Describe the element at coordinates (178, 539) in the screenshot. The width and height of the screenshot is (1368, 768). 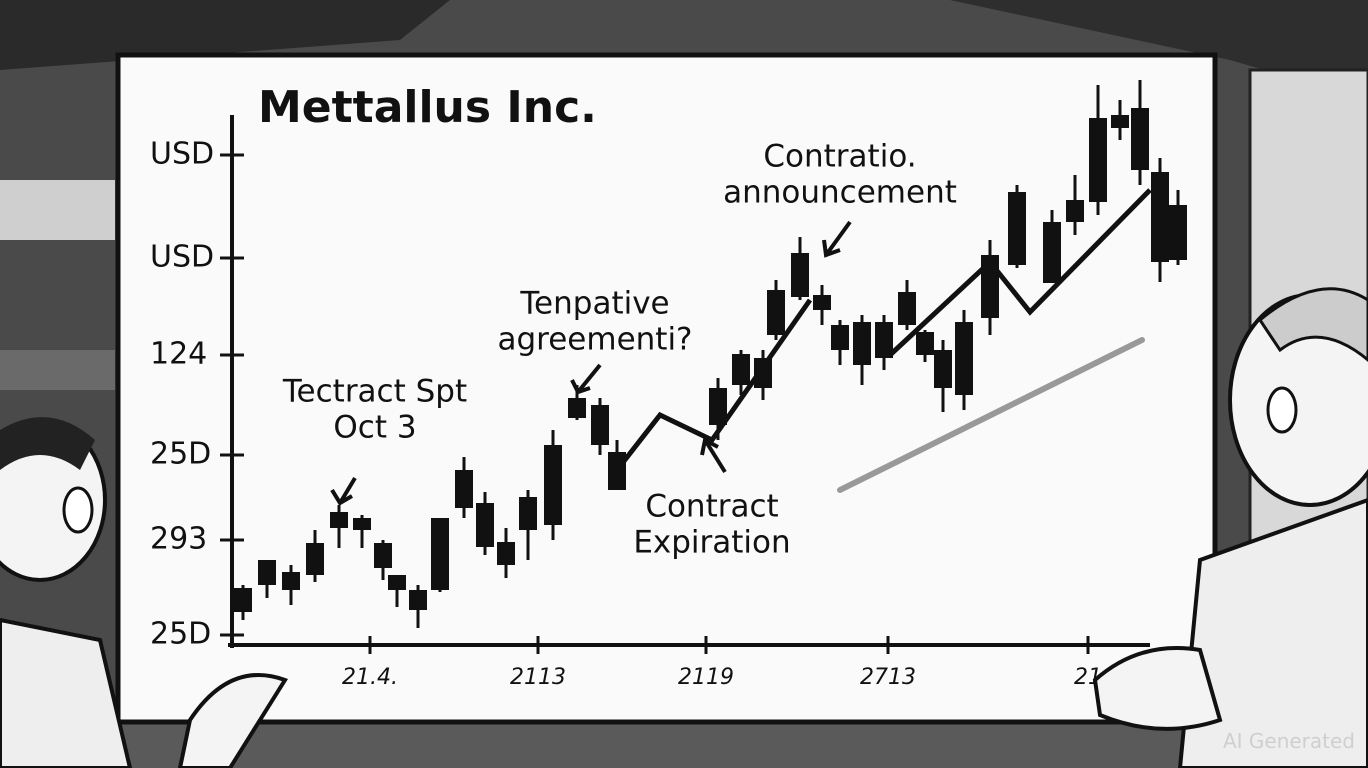
I see `y-label: 293` at that location.